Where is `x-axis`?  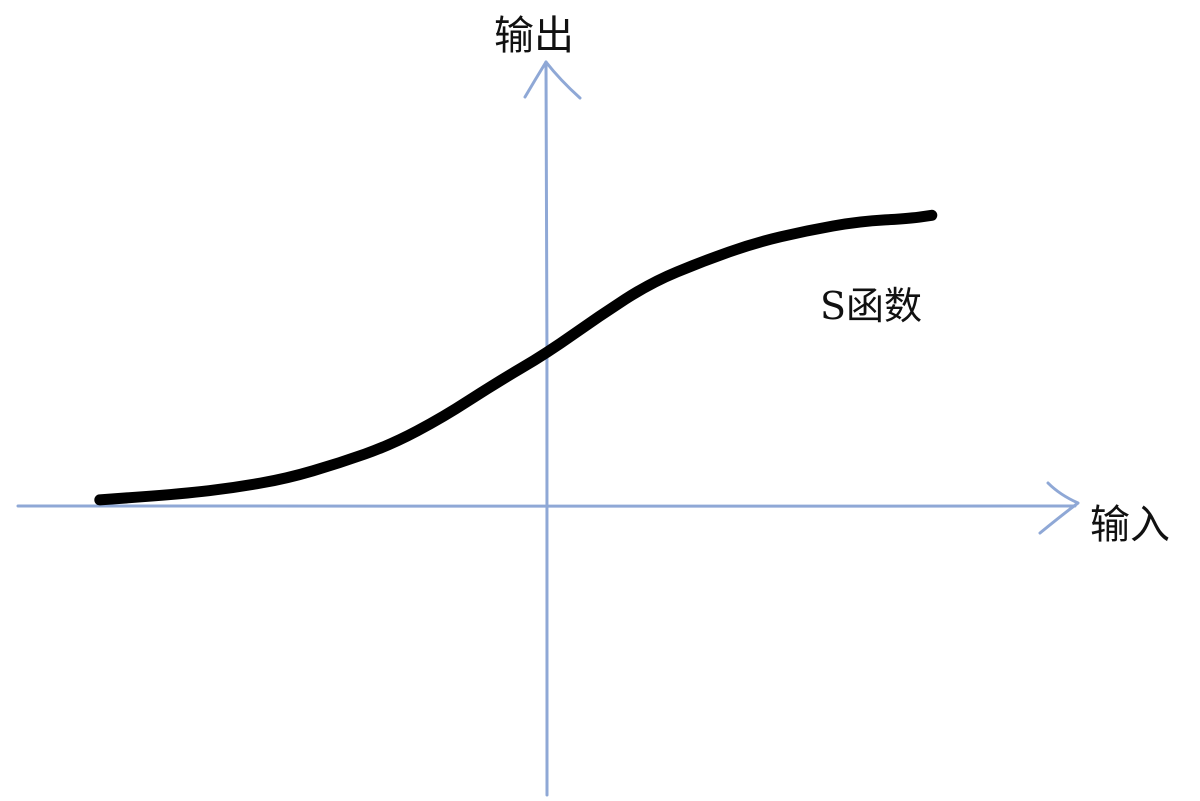 x-axis is located at coordinates (546, 506).